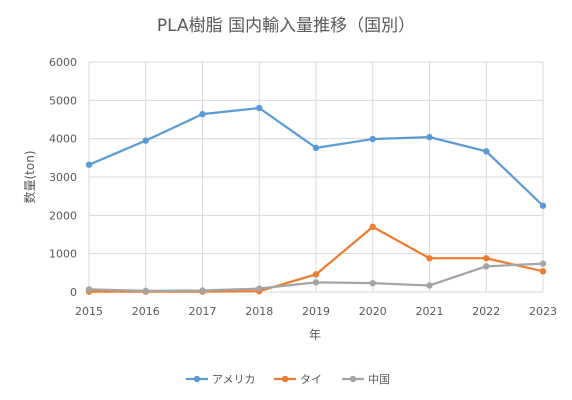 The image size is (572, 400). What do you see at coordinates (286, 26) in the screenshot?
I see `chart-title: PLA樹脂 国内輸入量推移（国別）` at bounding box center [286, 26].